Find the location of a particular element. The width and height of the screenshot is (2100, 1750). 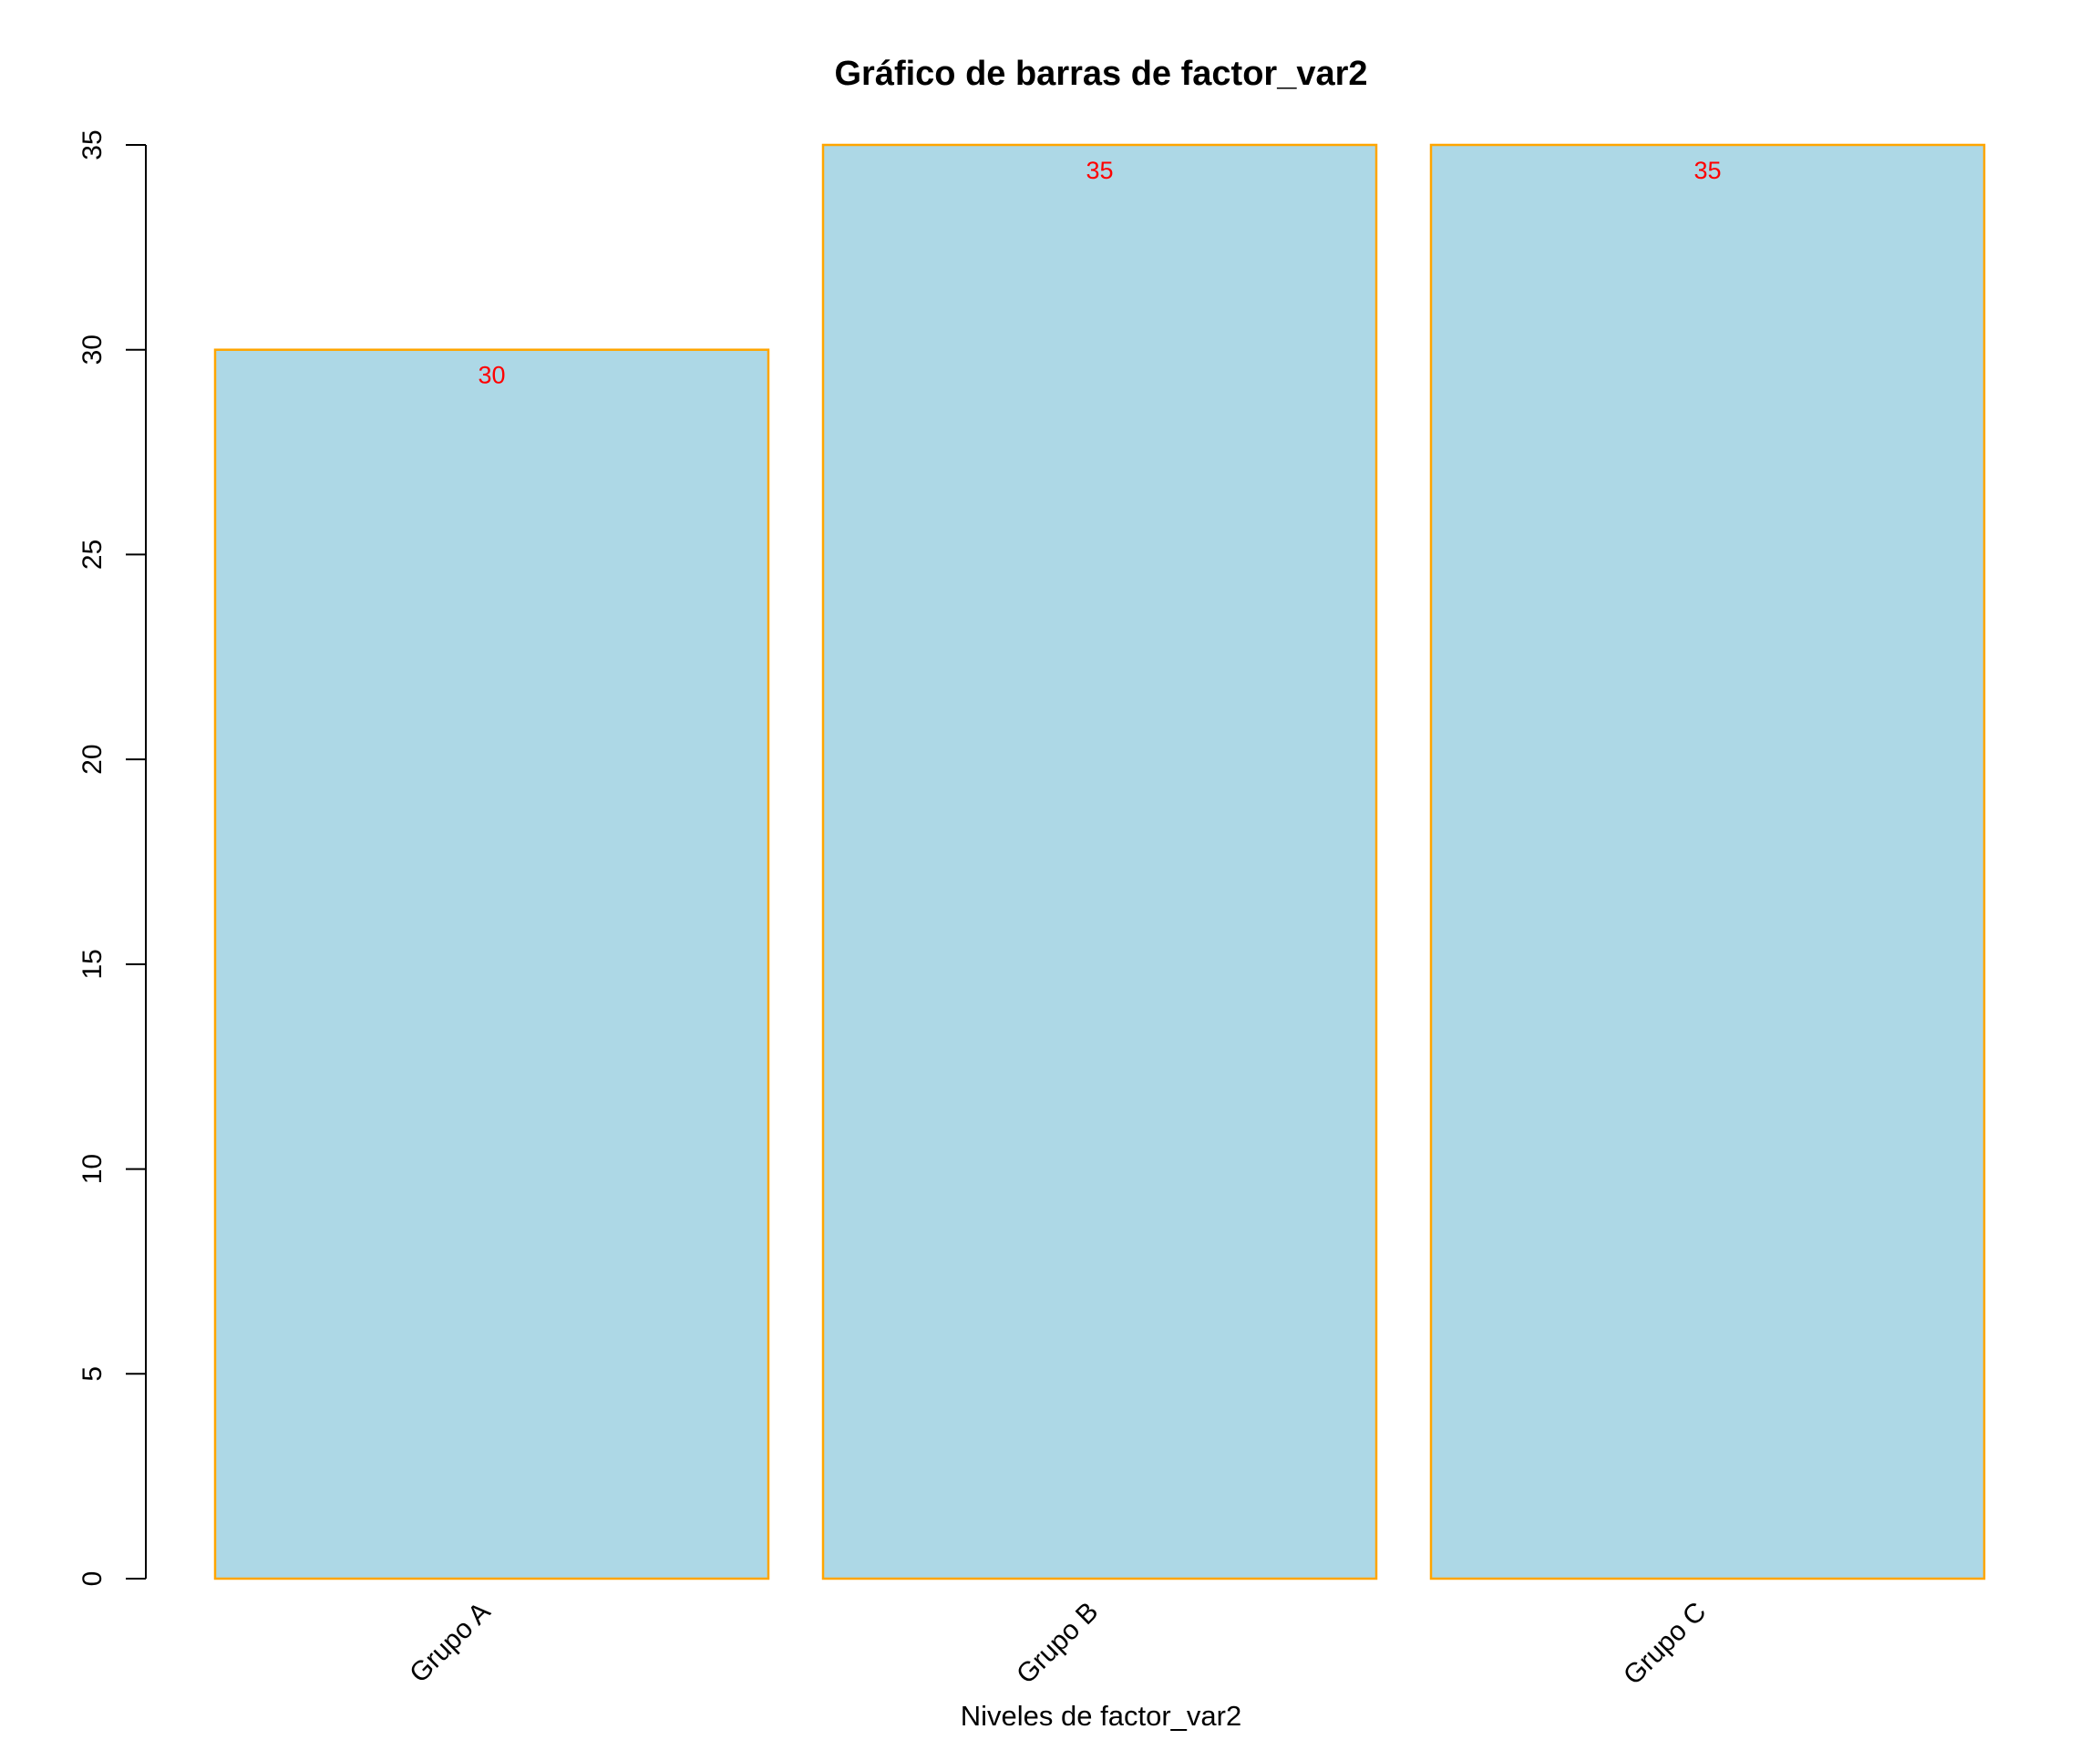

y-tick-label: 35 is located at coordinates (93, 145).